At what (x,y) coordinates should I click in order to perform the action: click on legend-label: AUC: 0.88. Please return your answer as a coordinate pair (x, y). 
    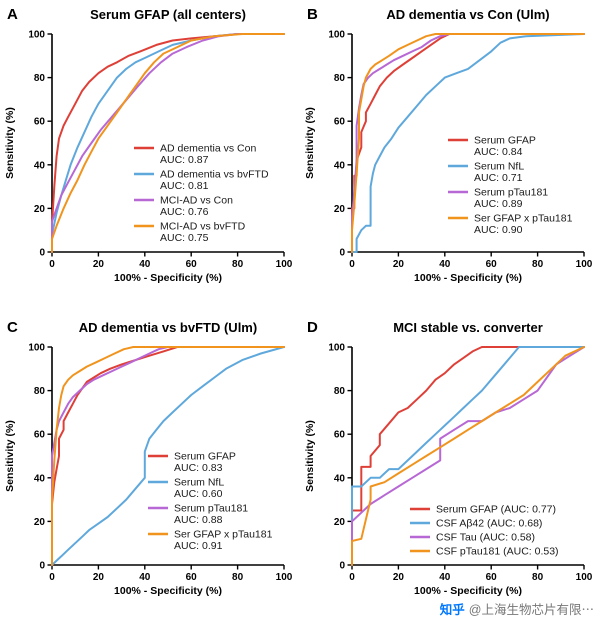
    Looking at the image, I should click on (198, 520).